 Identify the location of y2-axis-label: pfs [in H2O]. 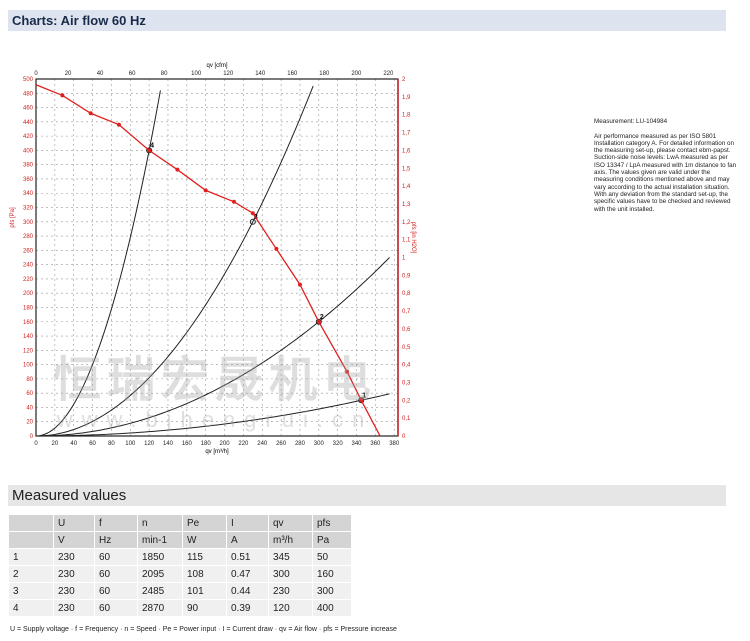
(413, 238).